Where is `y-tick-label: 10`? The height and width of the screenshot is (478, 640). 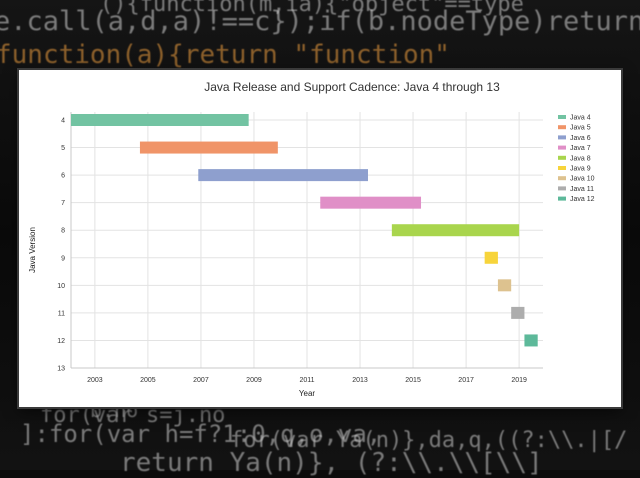 y-tick-label: 10 is located at coordinates (61, 286).